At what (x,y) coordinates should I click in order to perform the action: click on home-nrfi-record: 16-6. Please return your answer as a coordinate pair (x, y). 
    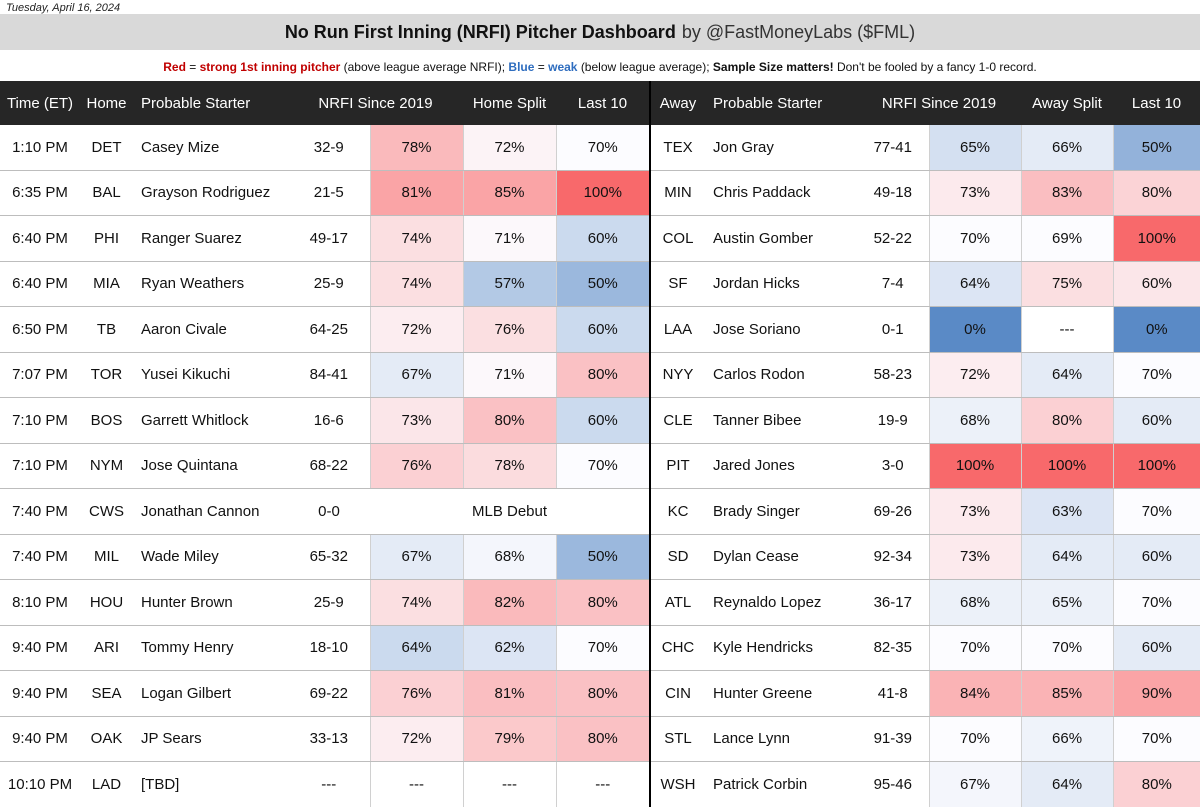
    Looking at the image, I should click on (329, 420).